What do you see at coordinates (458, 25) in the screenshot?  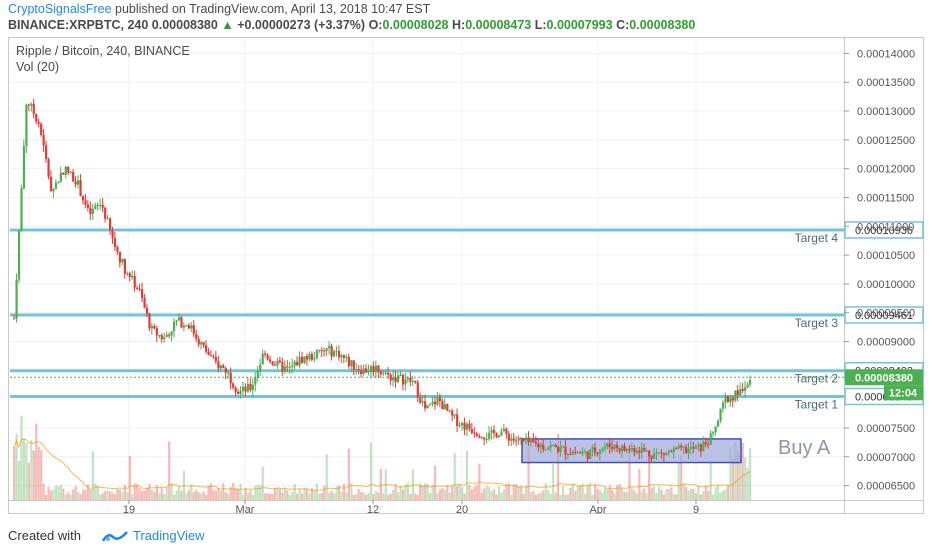 I see `high-label: H:` at bounding box center [458, 25].